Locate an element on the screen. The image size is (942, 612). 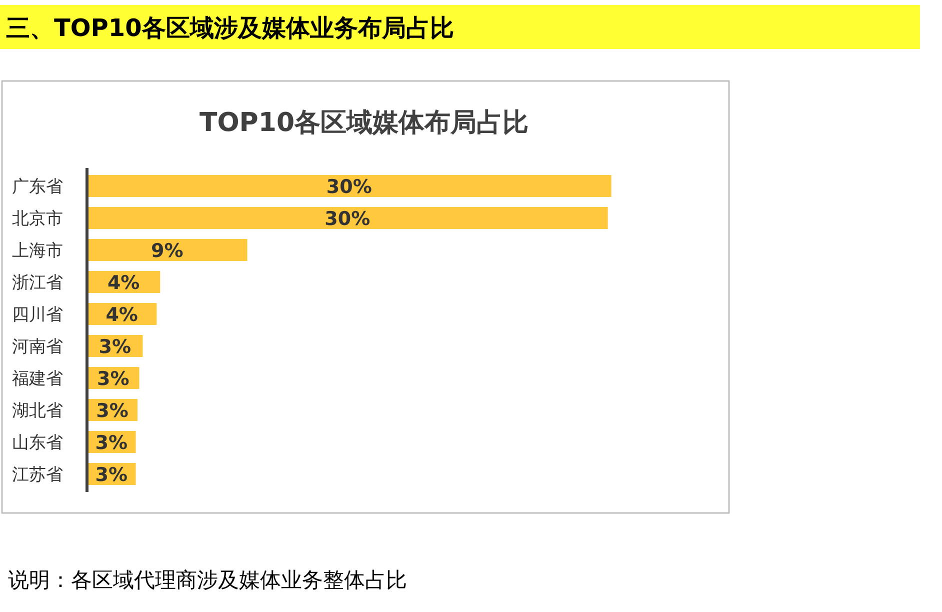
y-tick-label: 湖北省 is located at coordinates (37, 411).